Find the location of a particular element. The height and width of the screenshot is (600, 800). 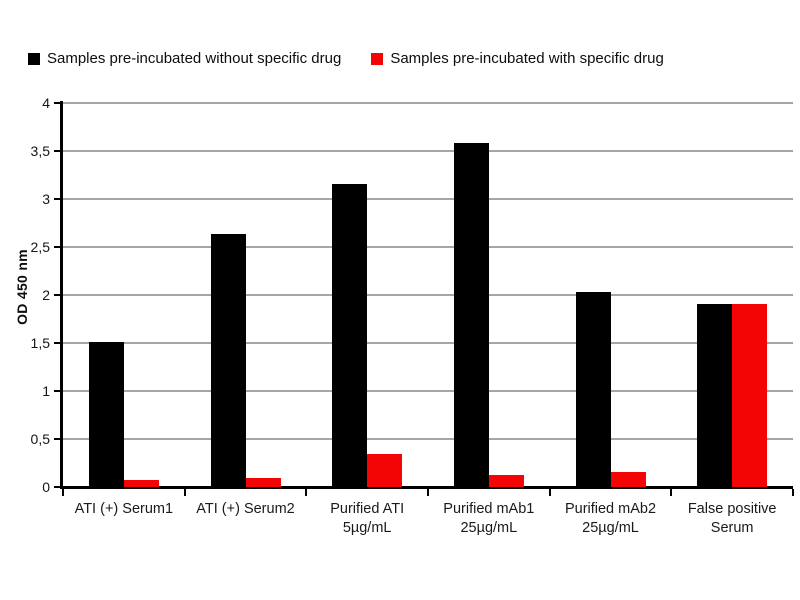

y-tick-label: 3 is located at coordinates (46, 199).